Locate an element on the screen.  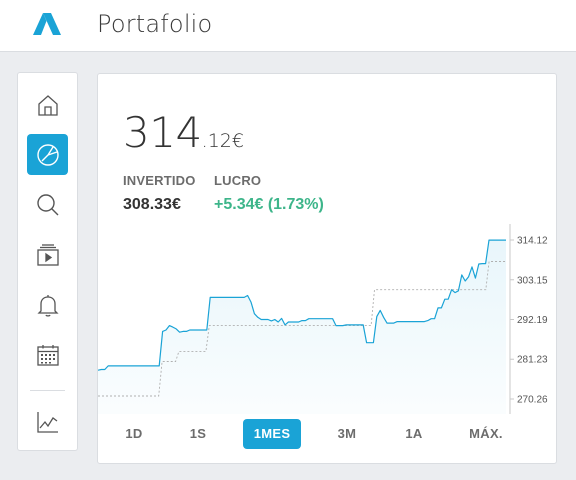
nav-alerts is located at coordinates (47, 304).